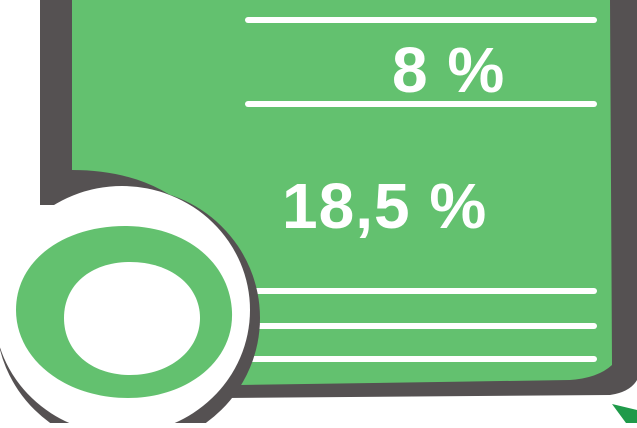 This screenshot has width=637, height=428. I want to click on accent-arrow-shape, so click(624, 413).